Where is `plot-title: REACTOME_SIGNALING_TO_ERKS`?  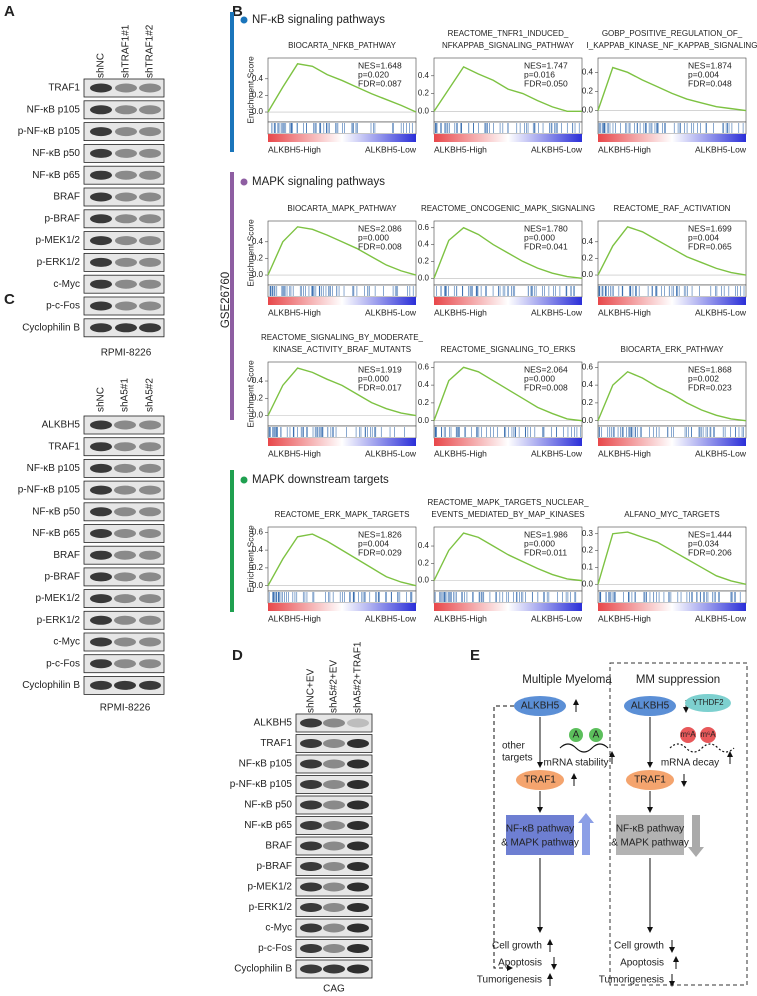 plot-title: REACTOME_SIGNALING_TO_ERKS is located at coordinates (508, 349).